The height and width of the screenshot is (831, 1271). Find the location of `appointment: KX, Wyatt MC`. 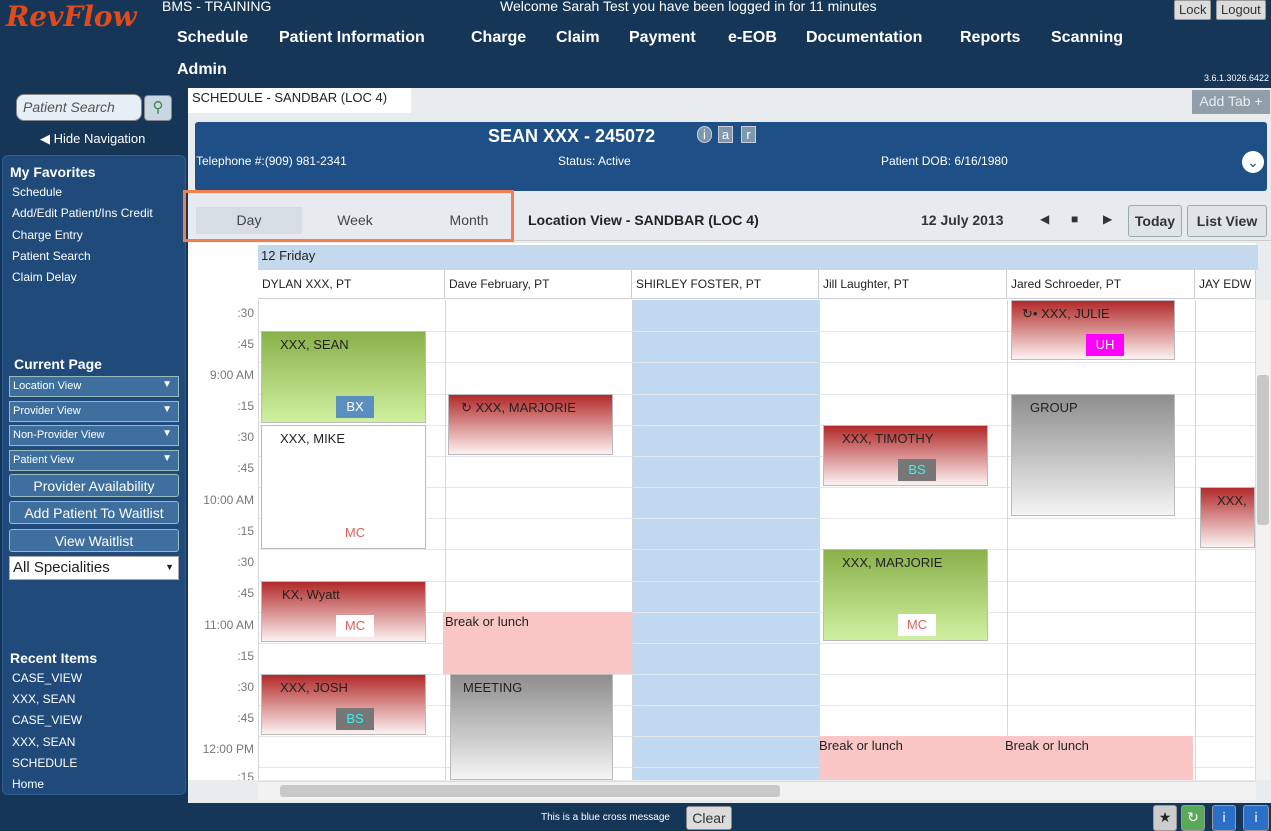

appointment: KX, Wyatt MC is located at coordinates (343, 611).